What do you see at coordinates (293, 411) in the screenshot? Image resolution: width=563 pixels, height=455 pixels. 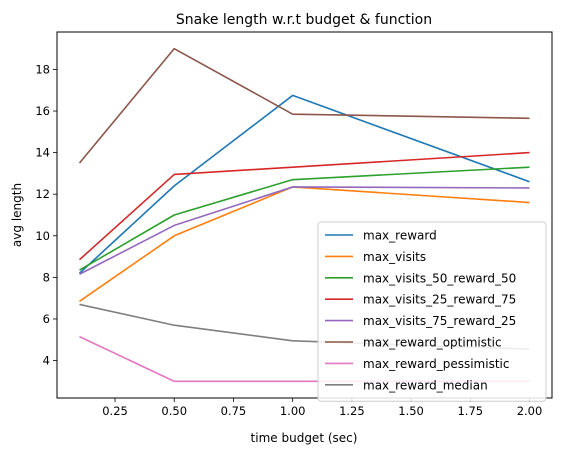 I see `x-tick-label: 1.00` at bounding box center [293, 411].